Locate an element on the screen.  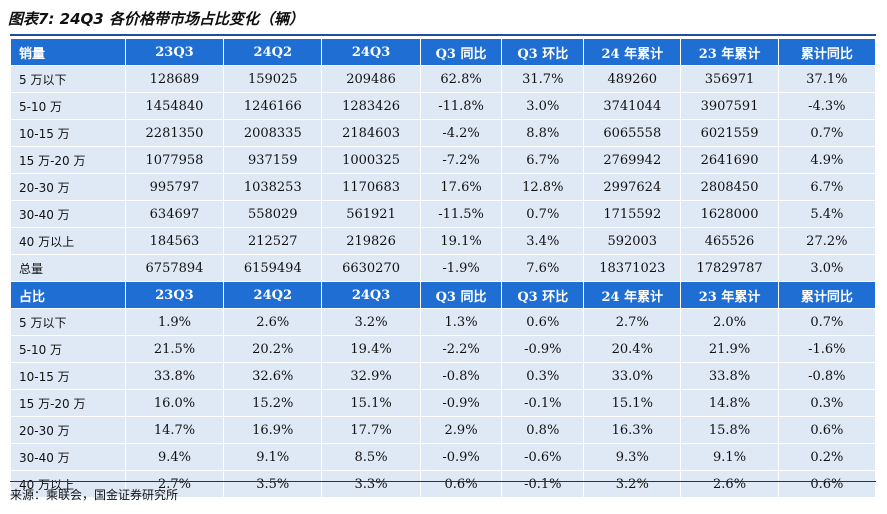
table-cell: 1038253 is located at coordinates (273, 187).